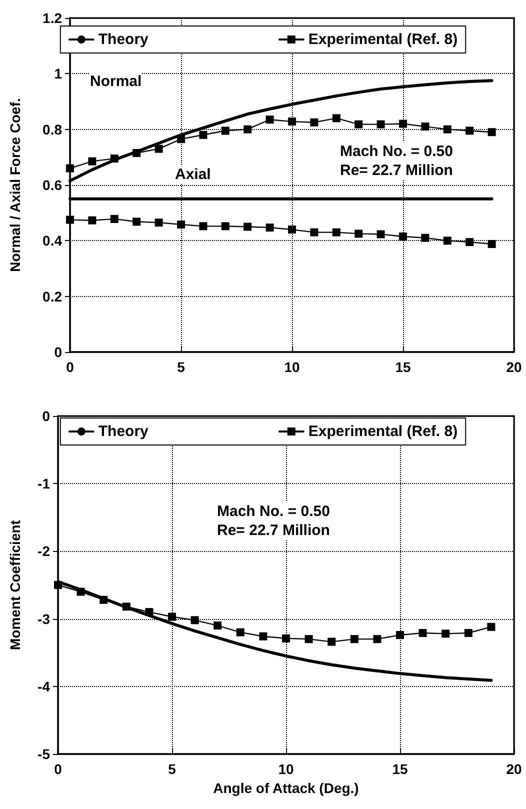 The image size is (526, 809). What do you see at coordinates (15, 585) in the screenshot?
I see `y-axis-title: Moment Coefficient` at bounding box center [15, 585].